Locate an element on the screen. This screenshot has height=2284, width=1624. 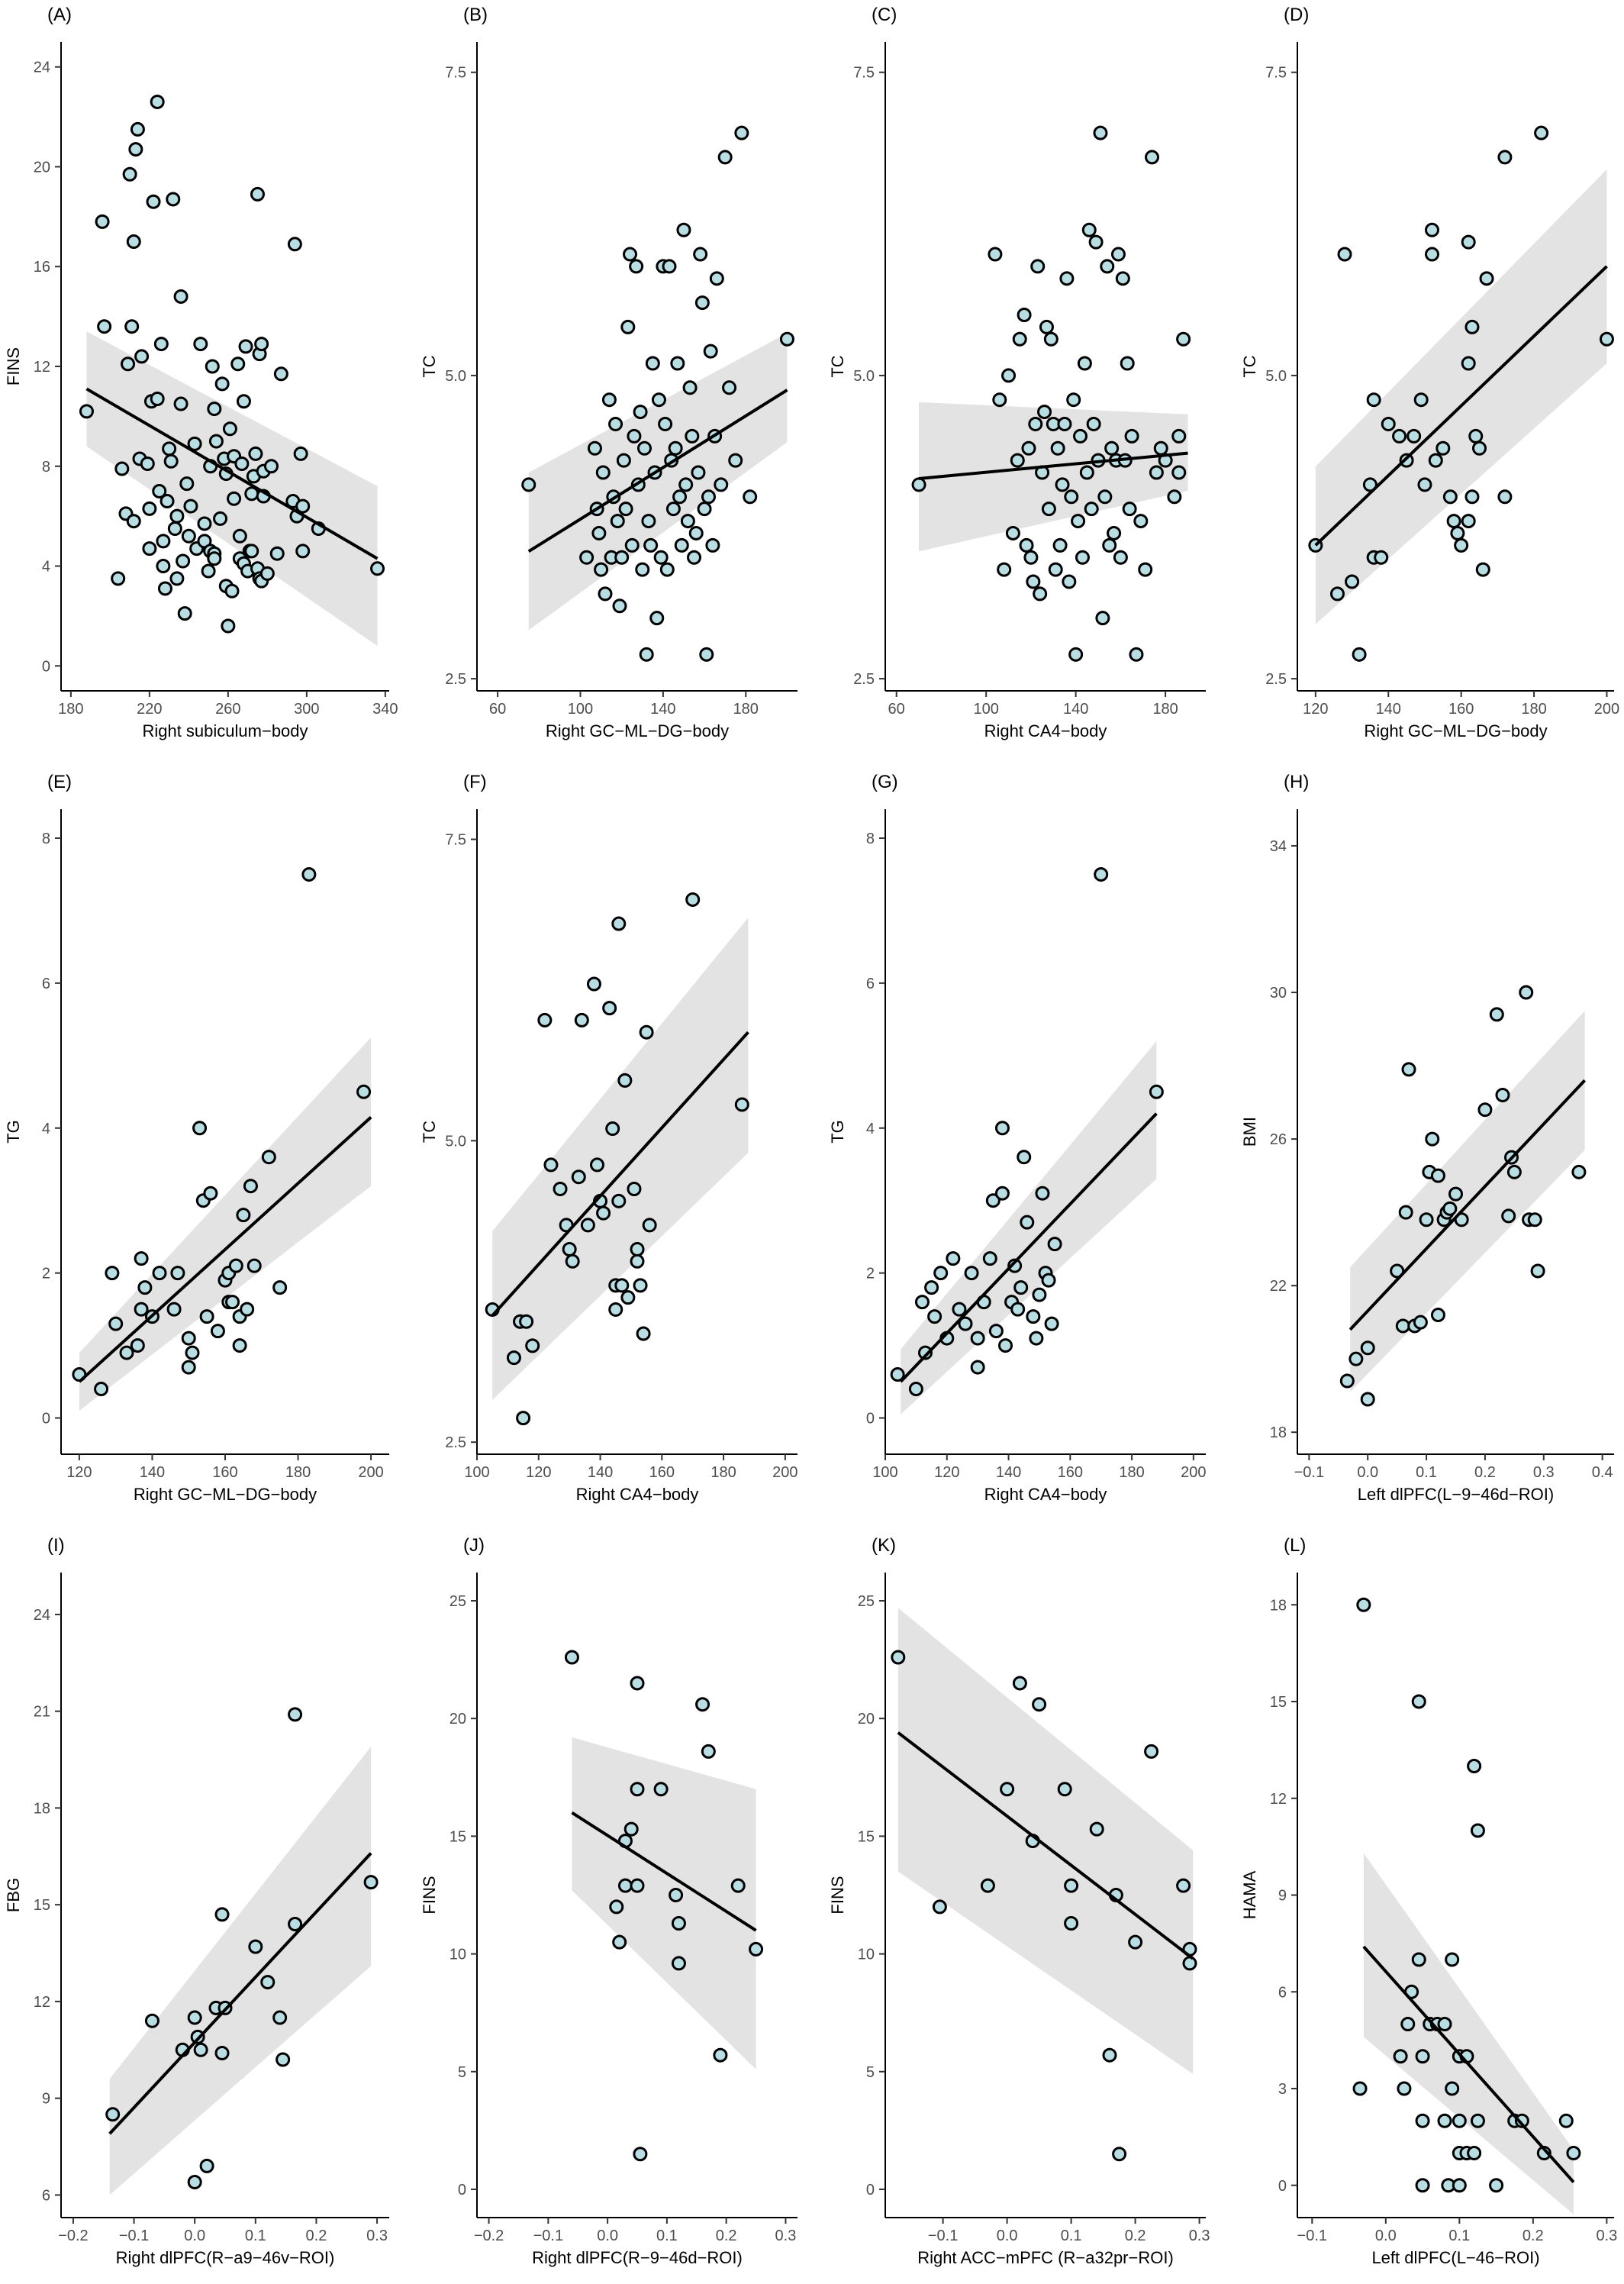
panel-12-y-tick-label: 0 is located at coordinates (1282, 2186).